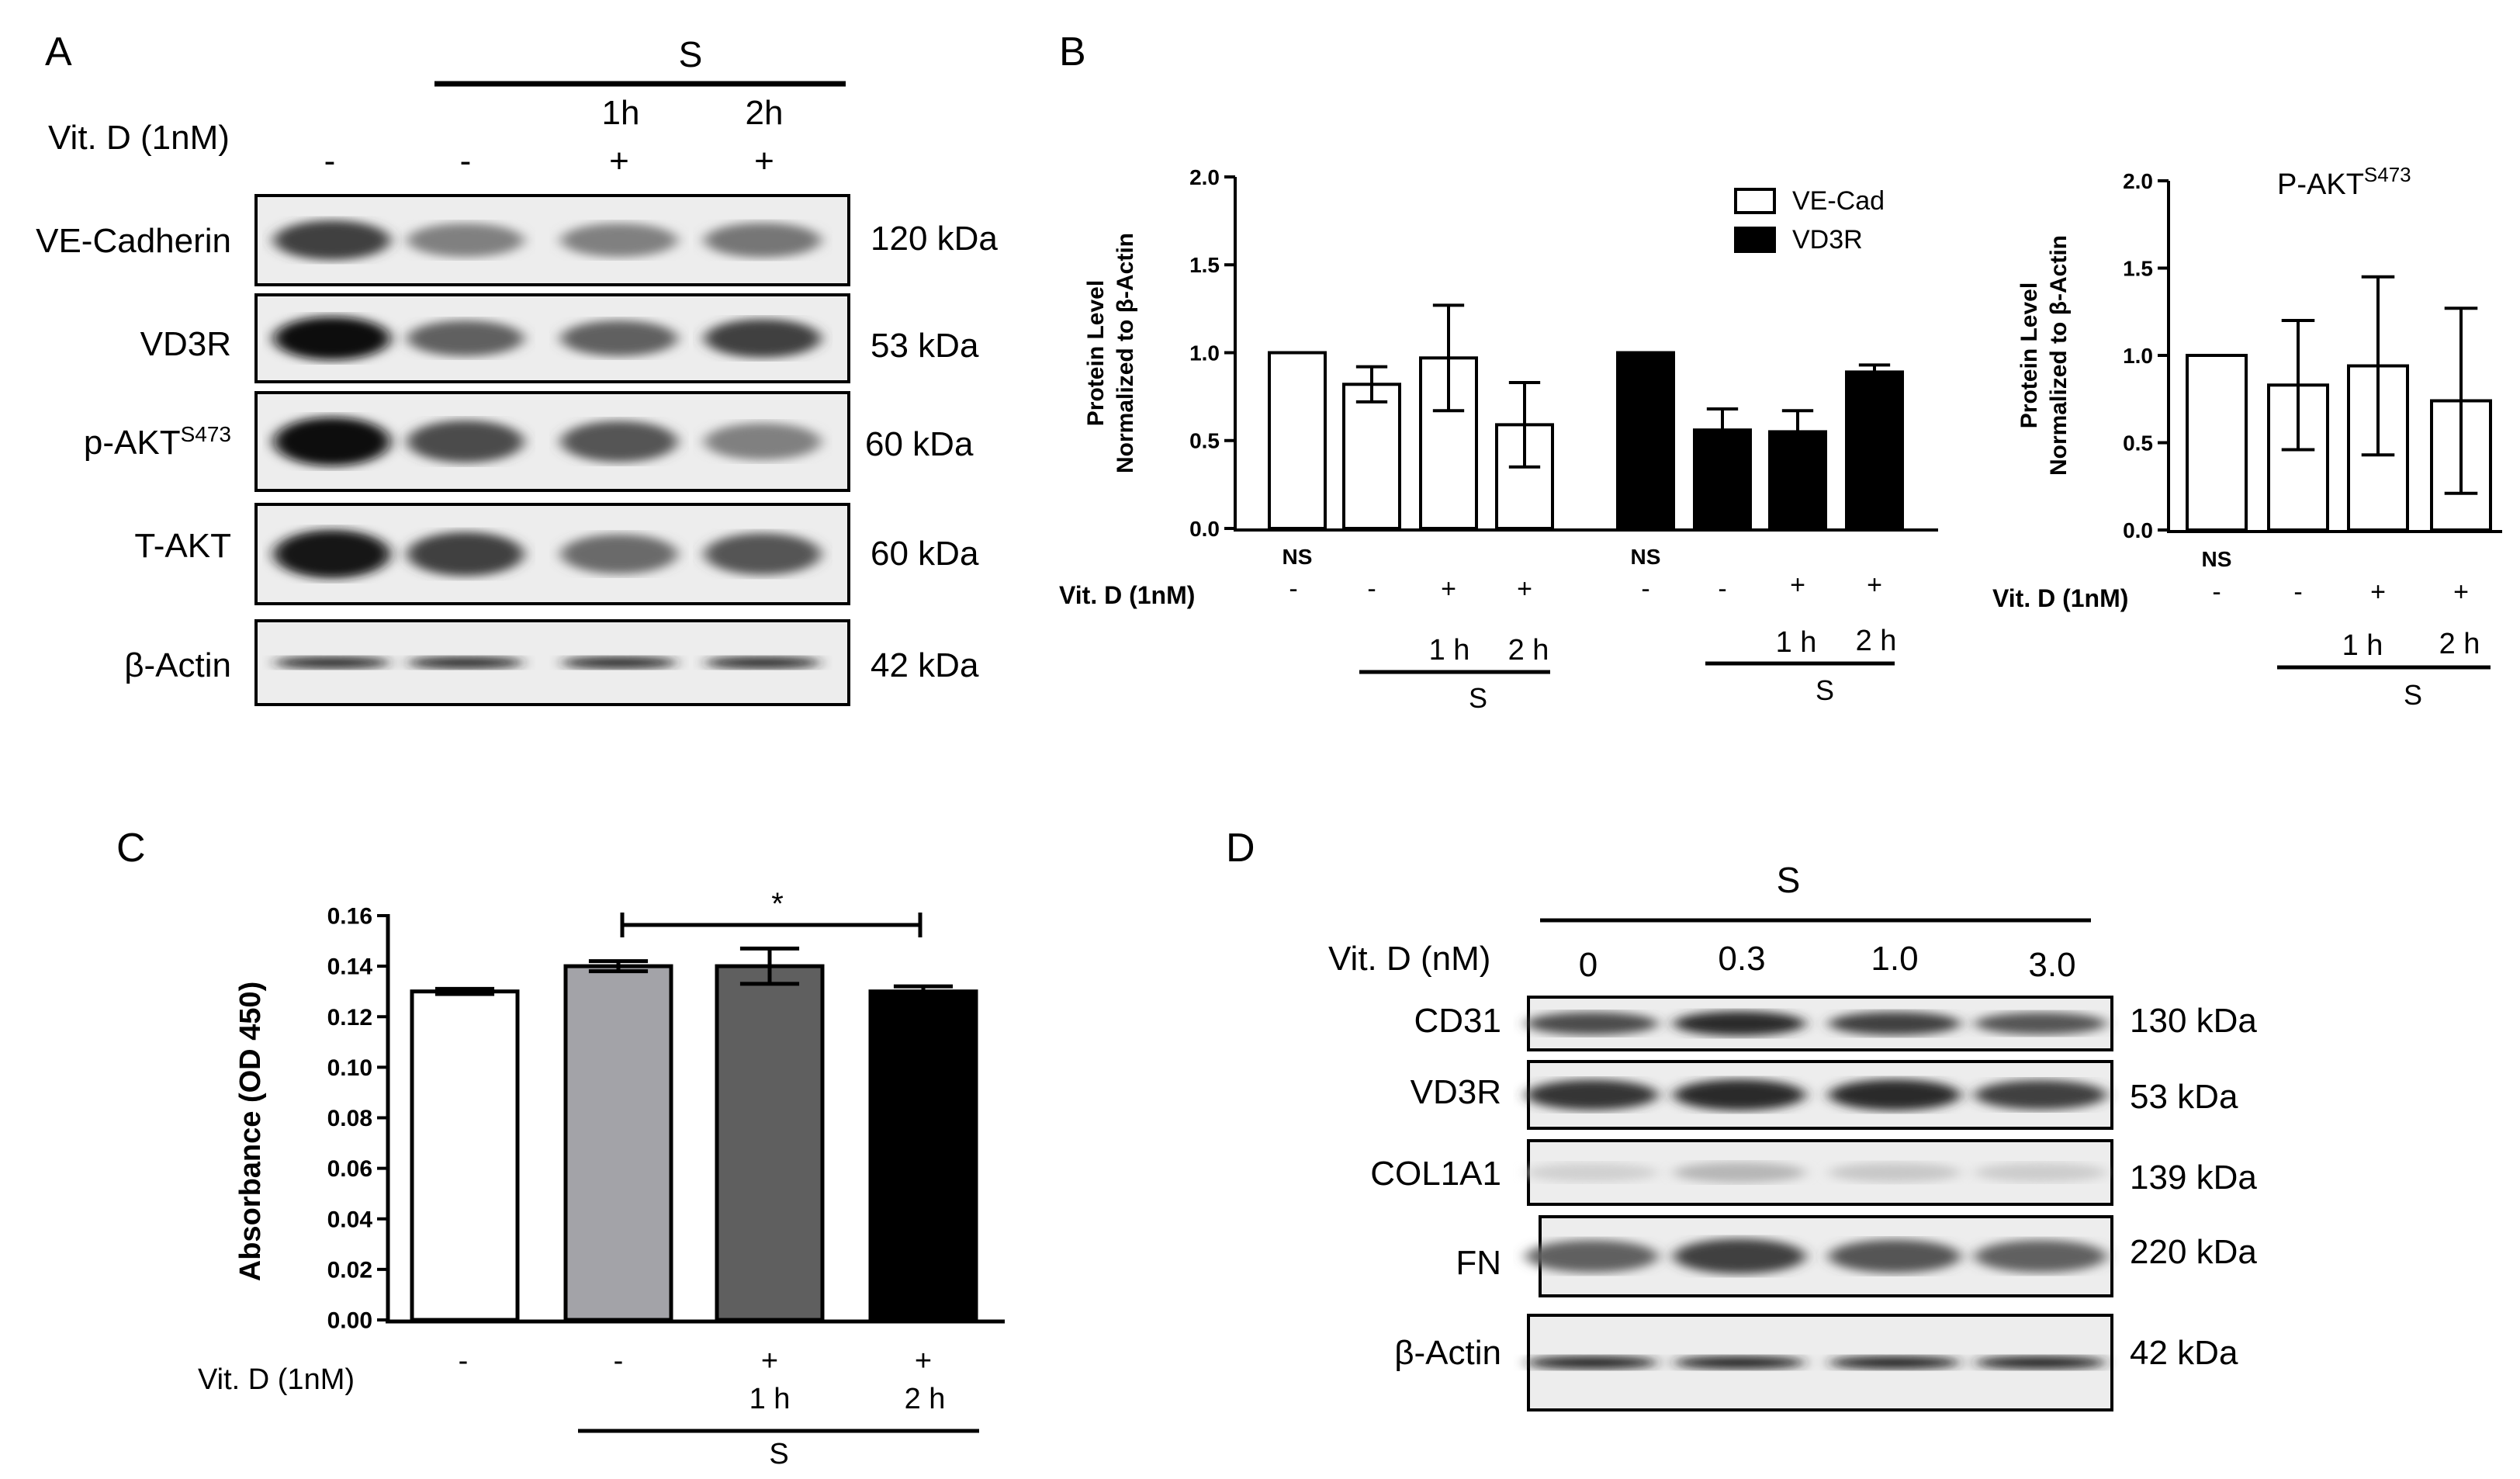 This screenshot has width=2520, height=1479. What do you see at coordinates (349, 1017) in the screenshot?
I see `panel-c-y-tick-label: 0.12` at bounding box center [349, 1017].